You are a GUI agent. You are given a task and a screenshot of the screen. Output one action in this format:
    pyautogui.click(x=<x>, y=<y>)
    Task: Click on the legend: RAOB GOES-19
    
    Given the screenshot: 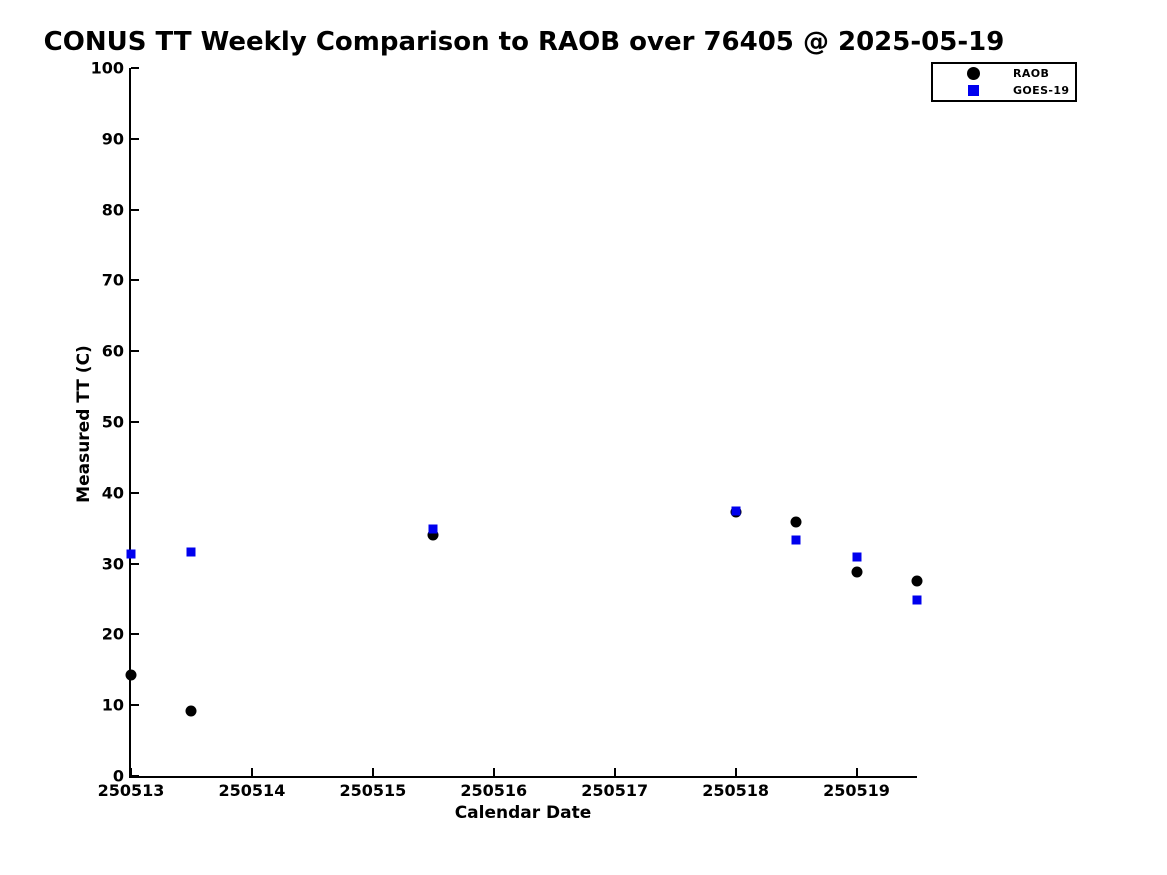 What is the action you would take?
    pyautogui.click(x=1004, y=82)
    